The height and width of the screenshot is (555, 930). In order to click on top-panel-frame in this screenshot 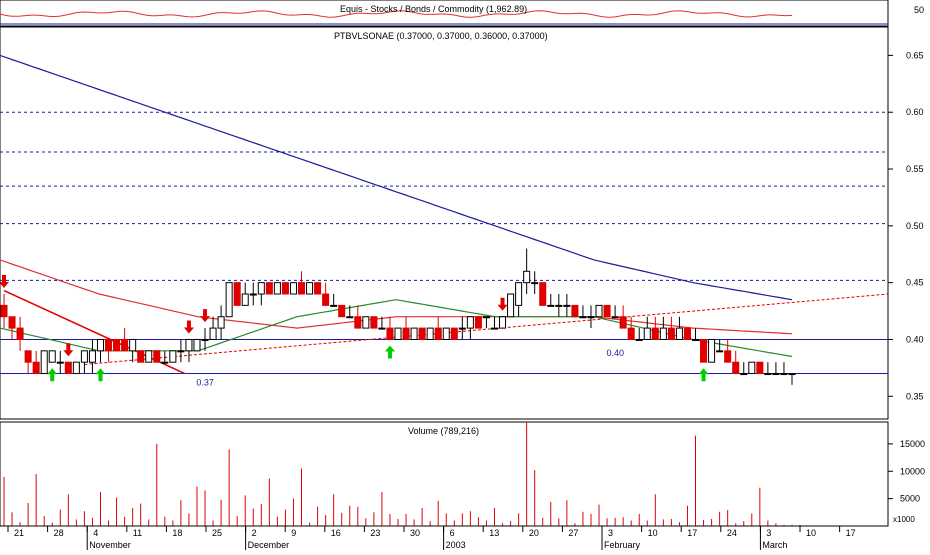, I will do `click(444, 13)`.